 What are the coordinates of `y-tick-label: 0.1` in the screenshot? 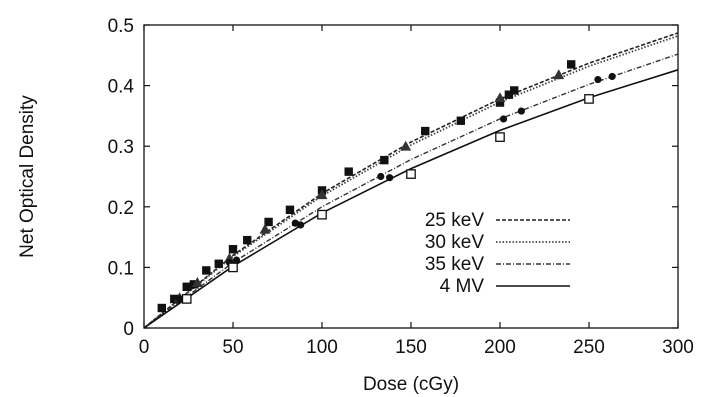 It's located at (121, 268).